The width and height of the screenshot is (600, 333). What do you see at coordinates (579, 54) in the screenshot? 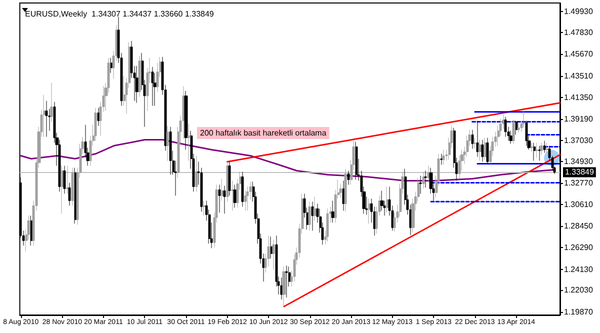
I see `y-tick-label: 1.45670` at bounding box center [579, 54].